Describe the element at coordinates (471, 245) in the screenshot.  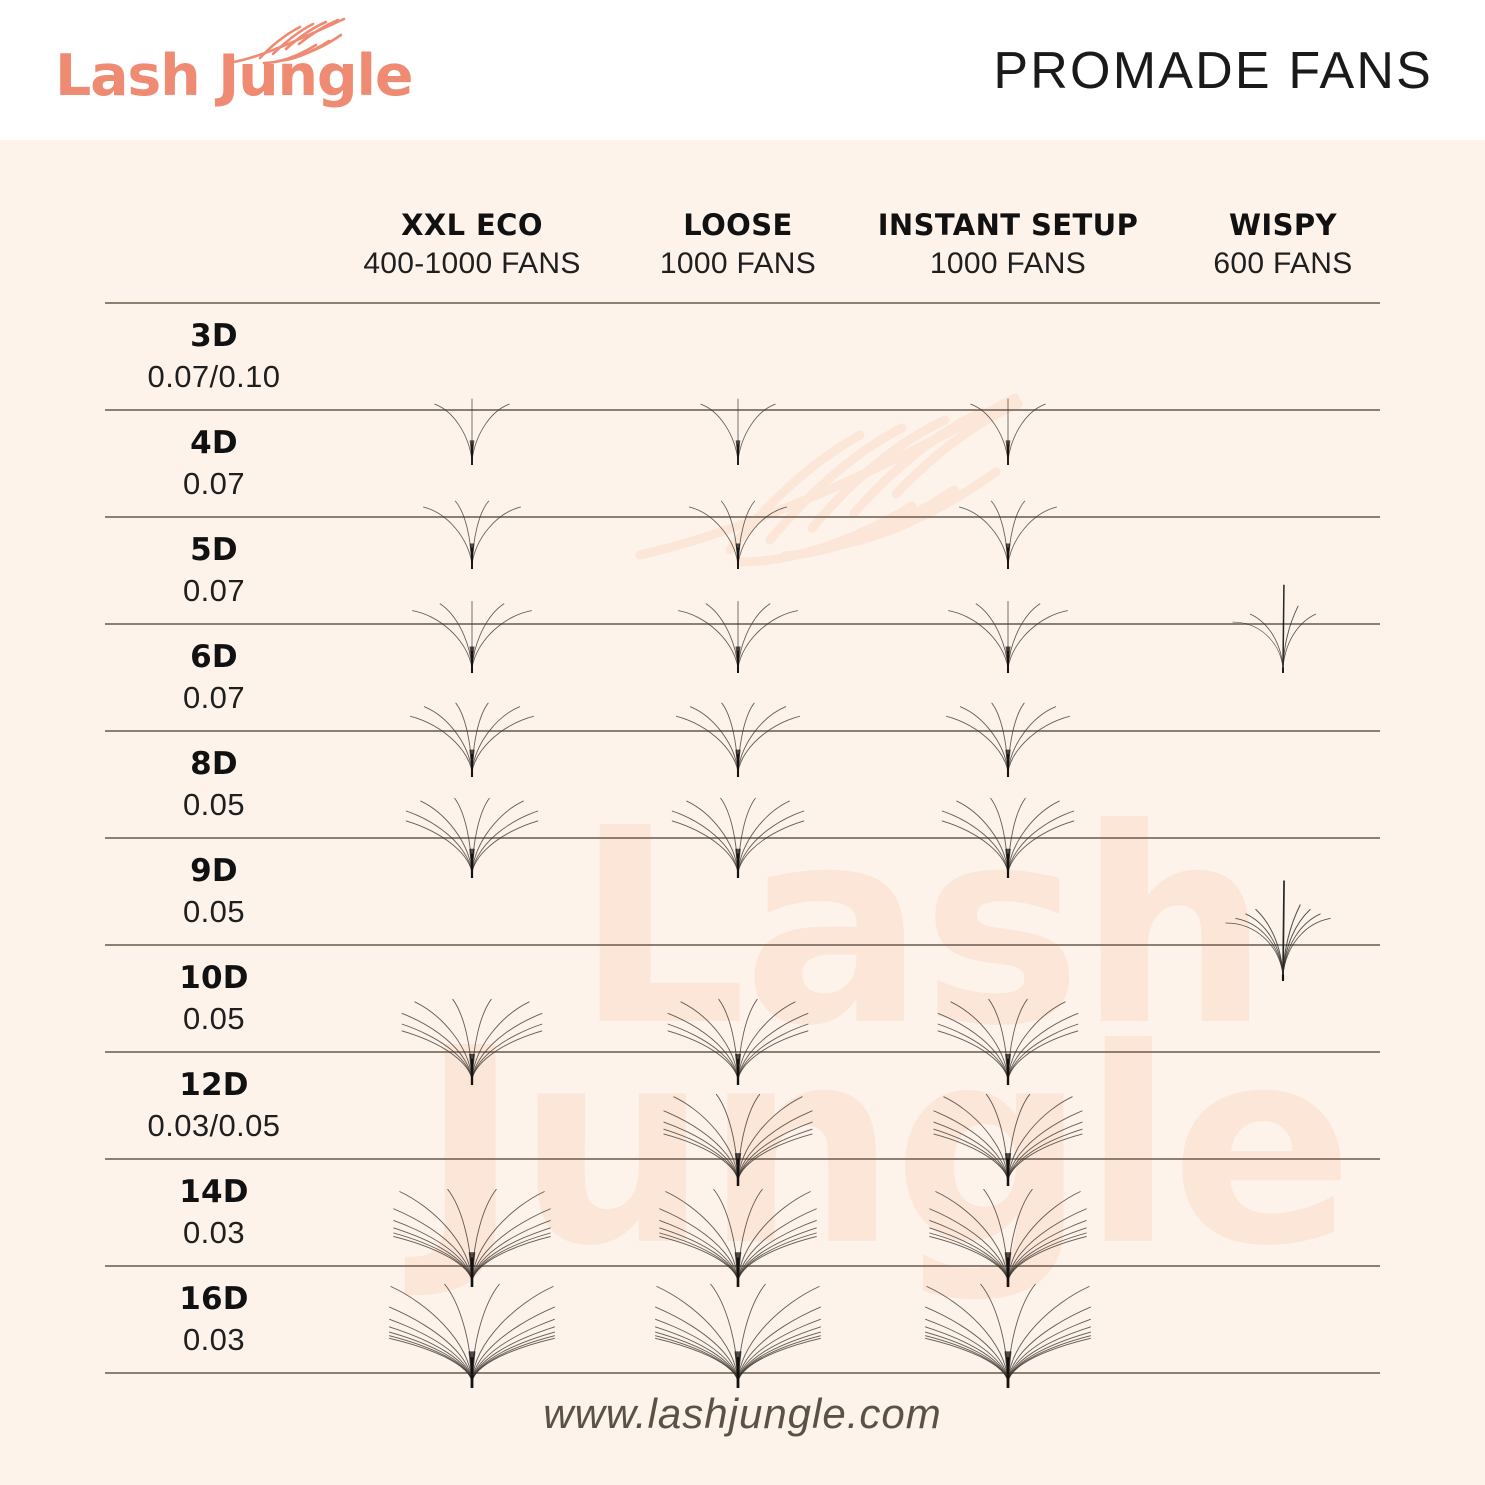
I see `column-header-xxl-eco: XXL ECO 400-1000 FANS` at that location.